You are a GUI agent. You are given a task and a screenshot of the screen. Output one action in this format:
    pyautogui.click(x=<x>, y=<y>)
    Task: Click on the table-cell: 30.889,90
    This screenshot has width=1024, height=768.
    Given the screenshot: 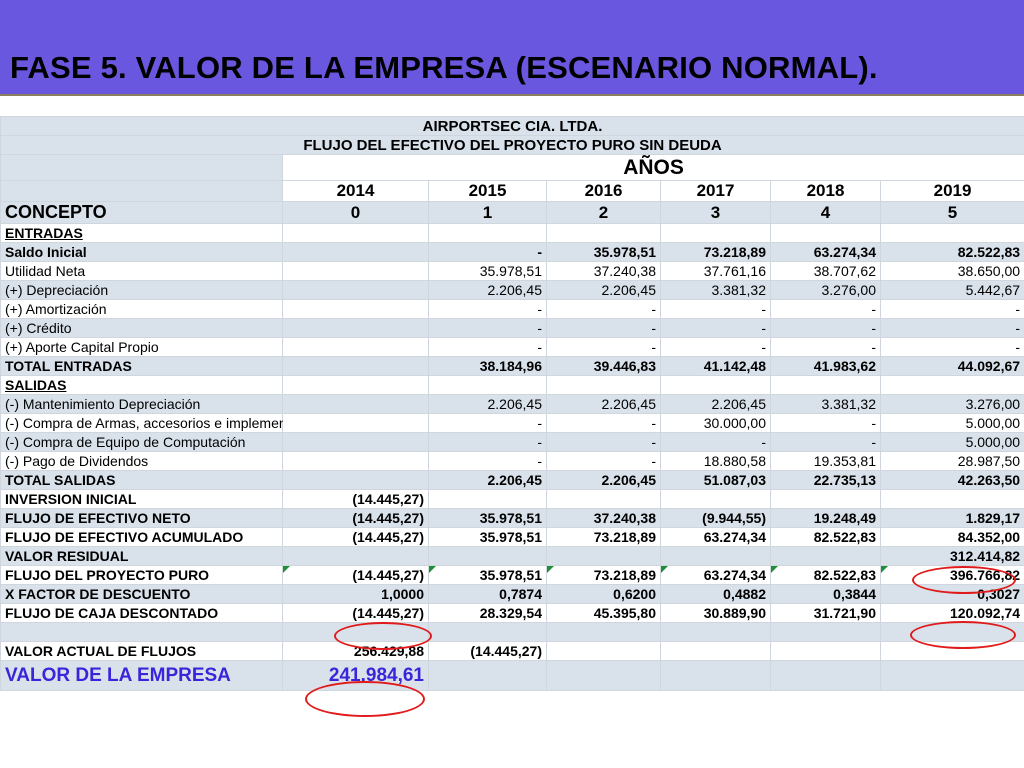 What is the action you would take?
    pyautogui.click(x=715, y=613)
    